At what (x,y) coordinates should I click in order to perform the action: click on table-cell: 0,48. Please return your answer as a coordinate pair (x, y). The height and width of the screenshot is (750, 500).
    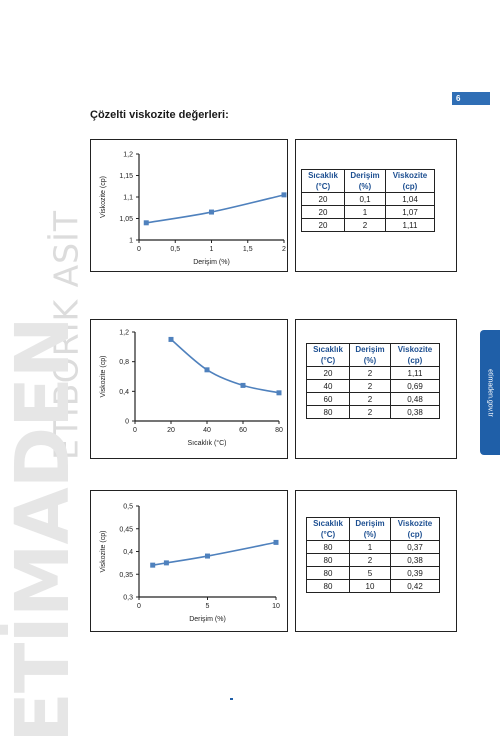
    Looking at the image, I should click on (415, 399).